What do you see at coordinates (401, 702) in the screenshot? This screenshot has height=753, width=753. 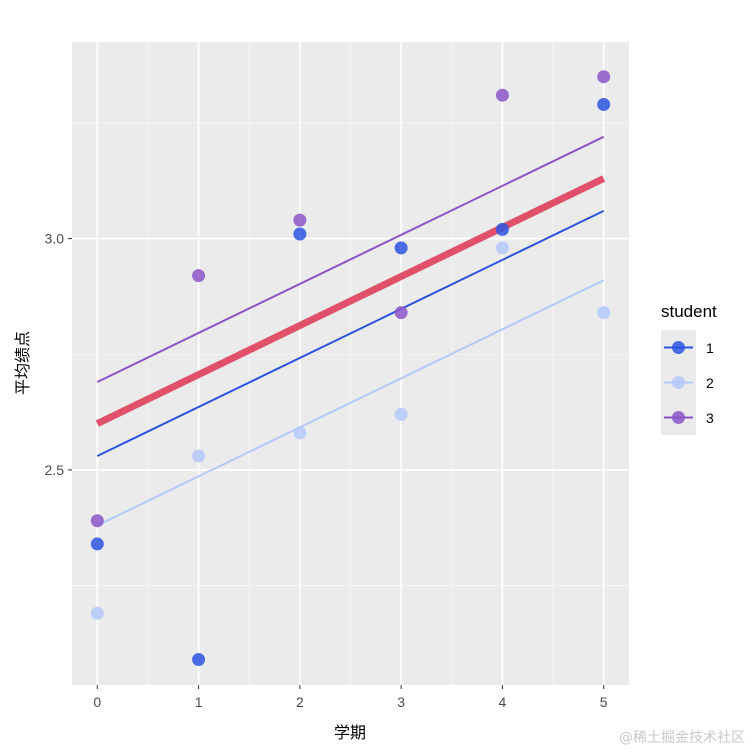 I see `x-tick-label: 3` at bounding box center [401, 702].